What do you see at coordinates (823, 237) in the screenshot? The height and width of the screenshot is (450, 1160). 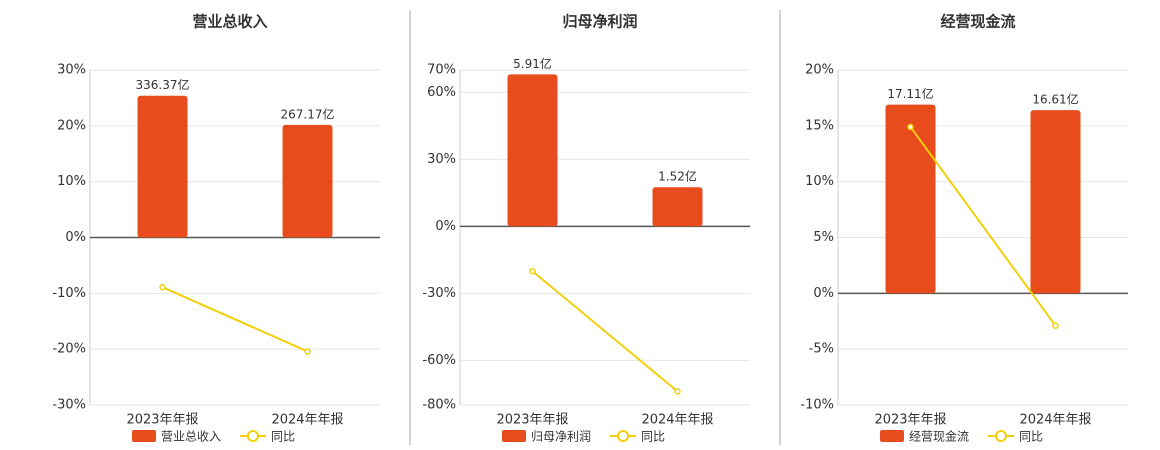 I see `y-tick-label: 5%` at bounding box center [823, 237].